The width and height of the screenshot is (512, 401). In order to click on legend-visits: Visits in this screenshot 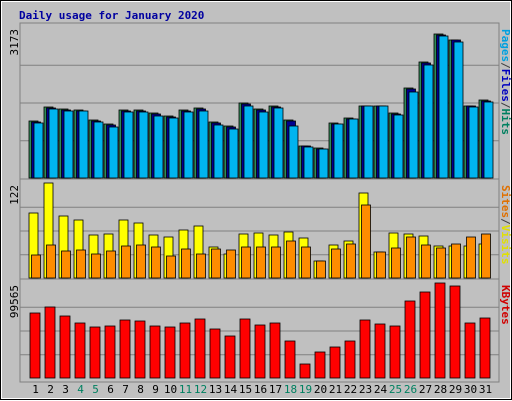, I will do `click(505, 245)`.